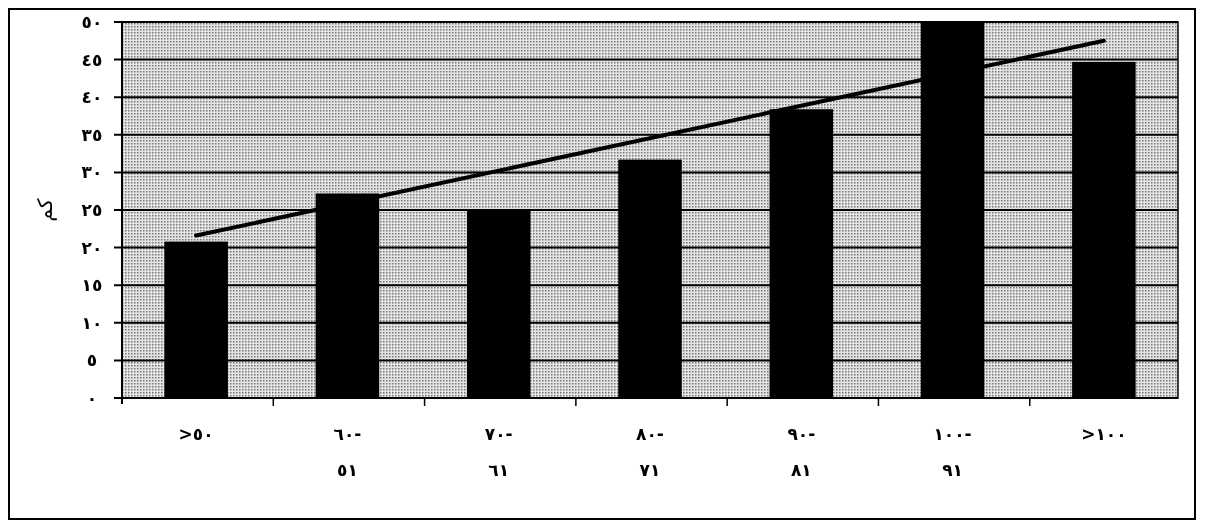 The image size is (1206, 531). Describe the element at coordinates (92, 322) in the screenshot. I see `y-tick-label: ١٠` at that location.